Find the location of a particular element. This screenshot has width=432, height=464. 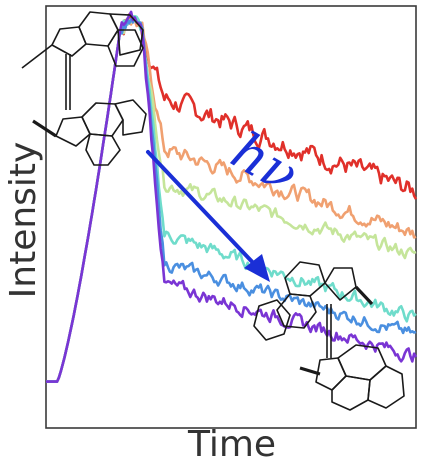

molecule-icon-top is located at coordinates (84, 88).